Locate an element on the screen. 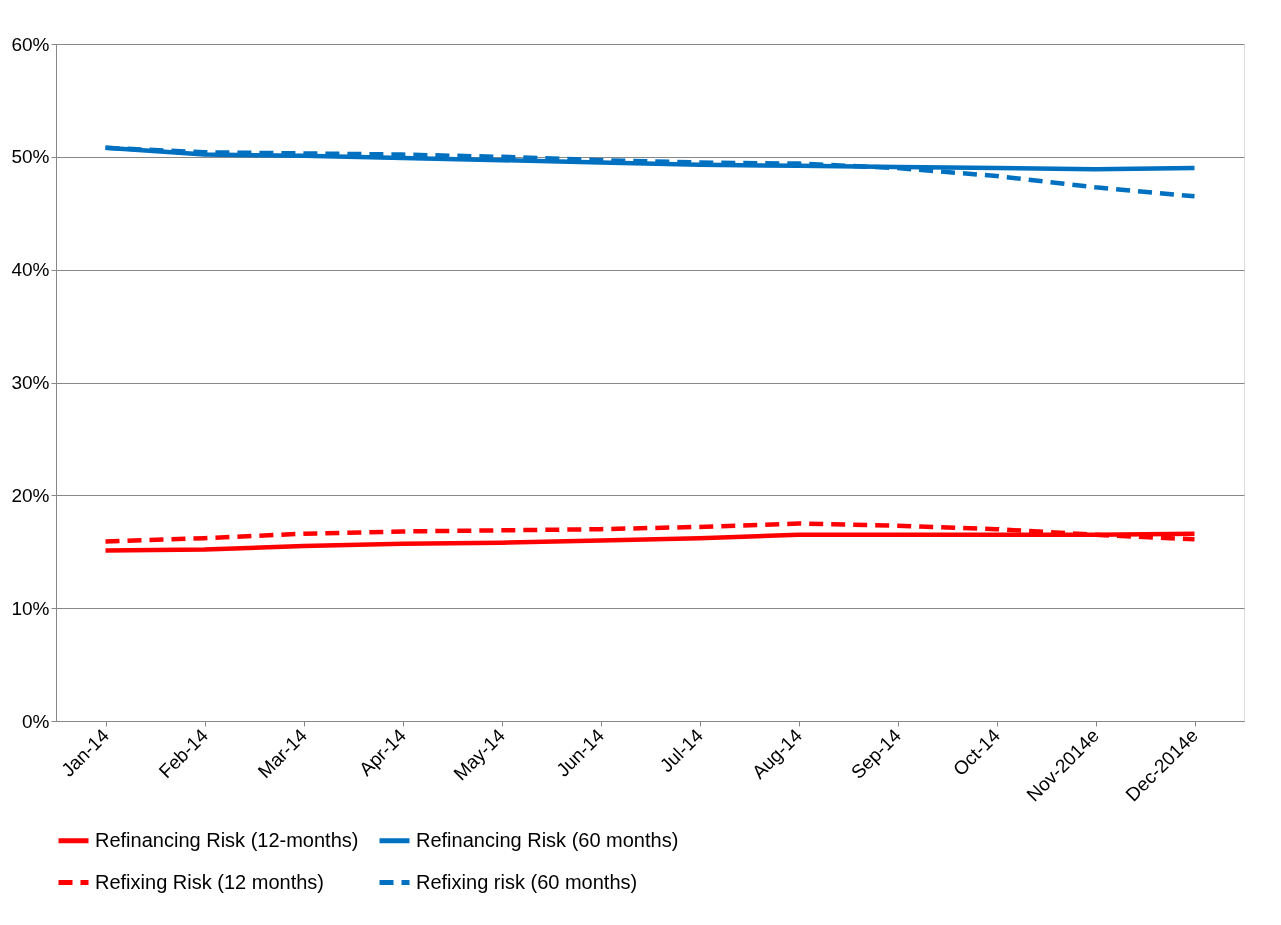 The image size is (1281, 925). y-tick-label: 20% is located at coordinates (30, 495).